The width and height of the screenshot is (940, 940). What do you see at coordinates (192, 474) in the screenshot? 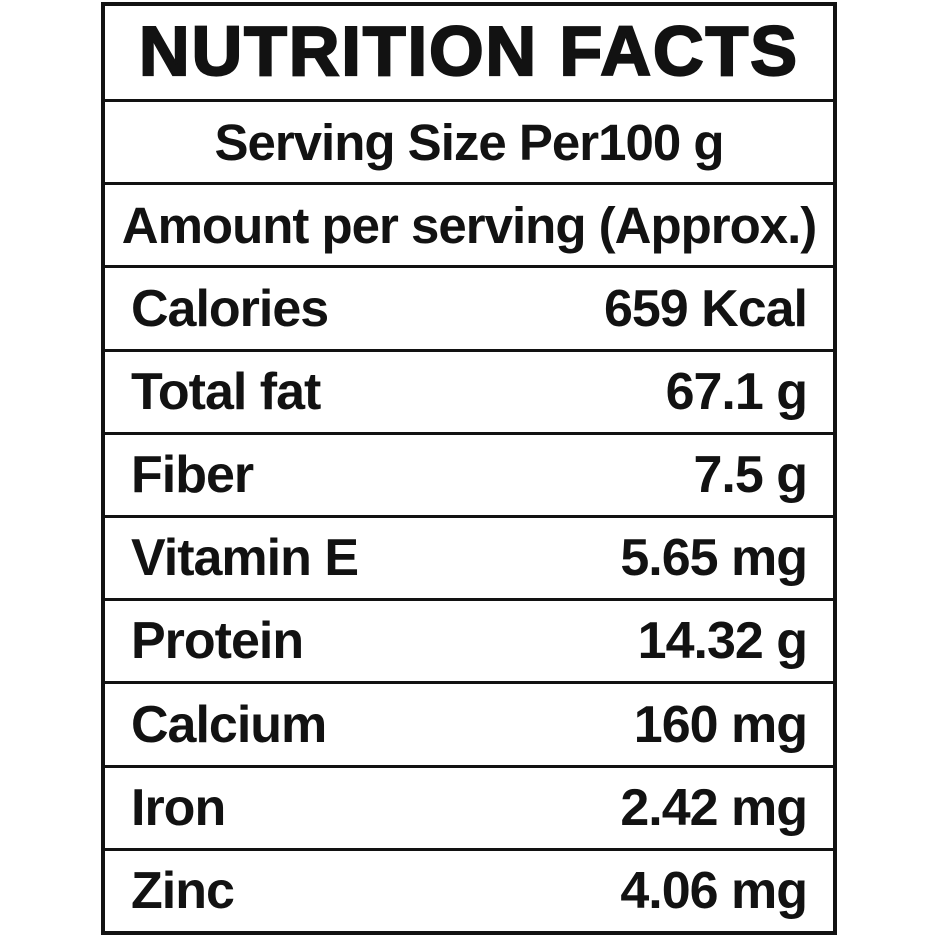
I see `nutrient-name: Fiber` at bounding box center [192, 474].